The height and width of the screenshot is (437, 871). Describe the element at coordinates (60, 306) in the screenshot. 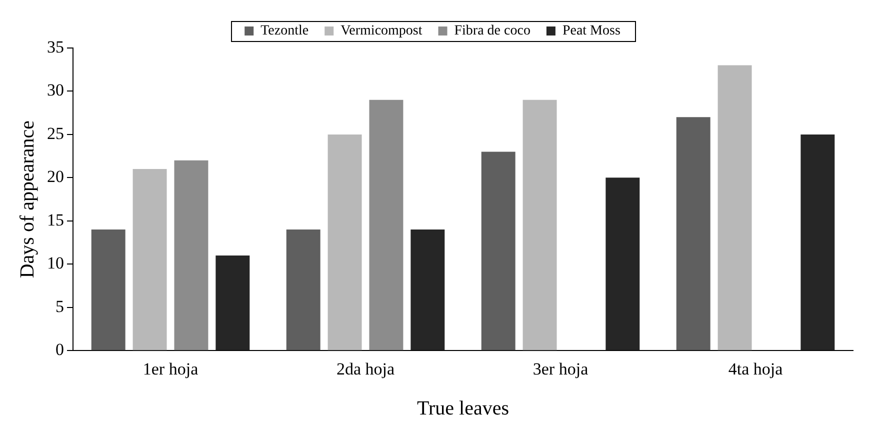

I see `y-tick-label: 5` at that location.